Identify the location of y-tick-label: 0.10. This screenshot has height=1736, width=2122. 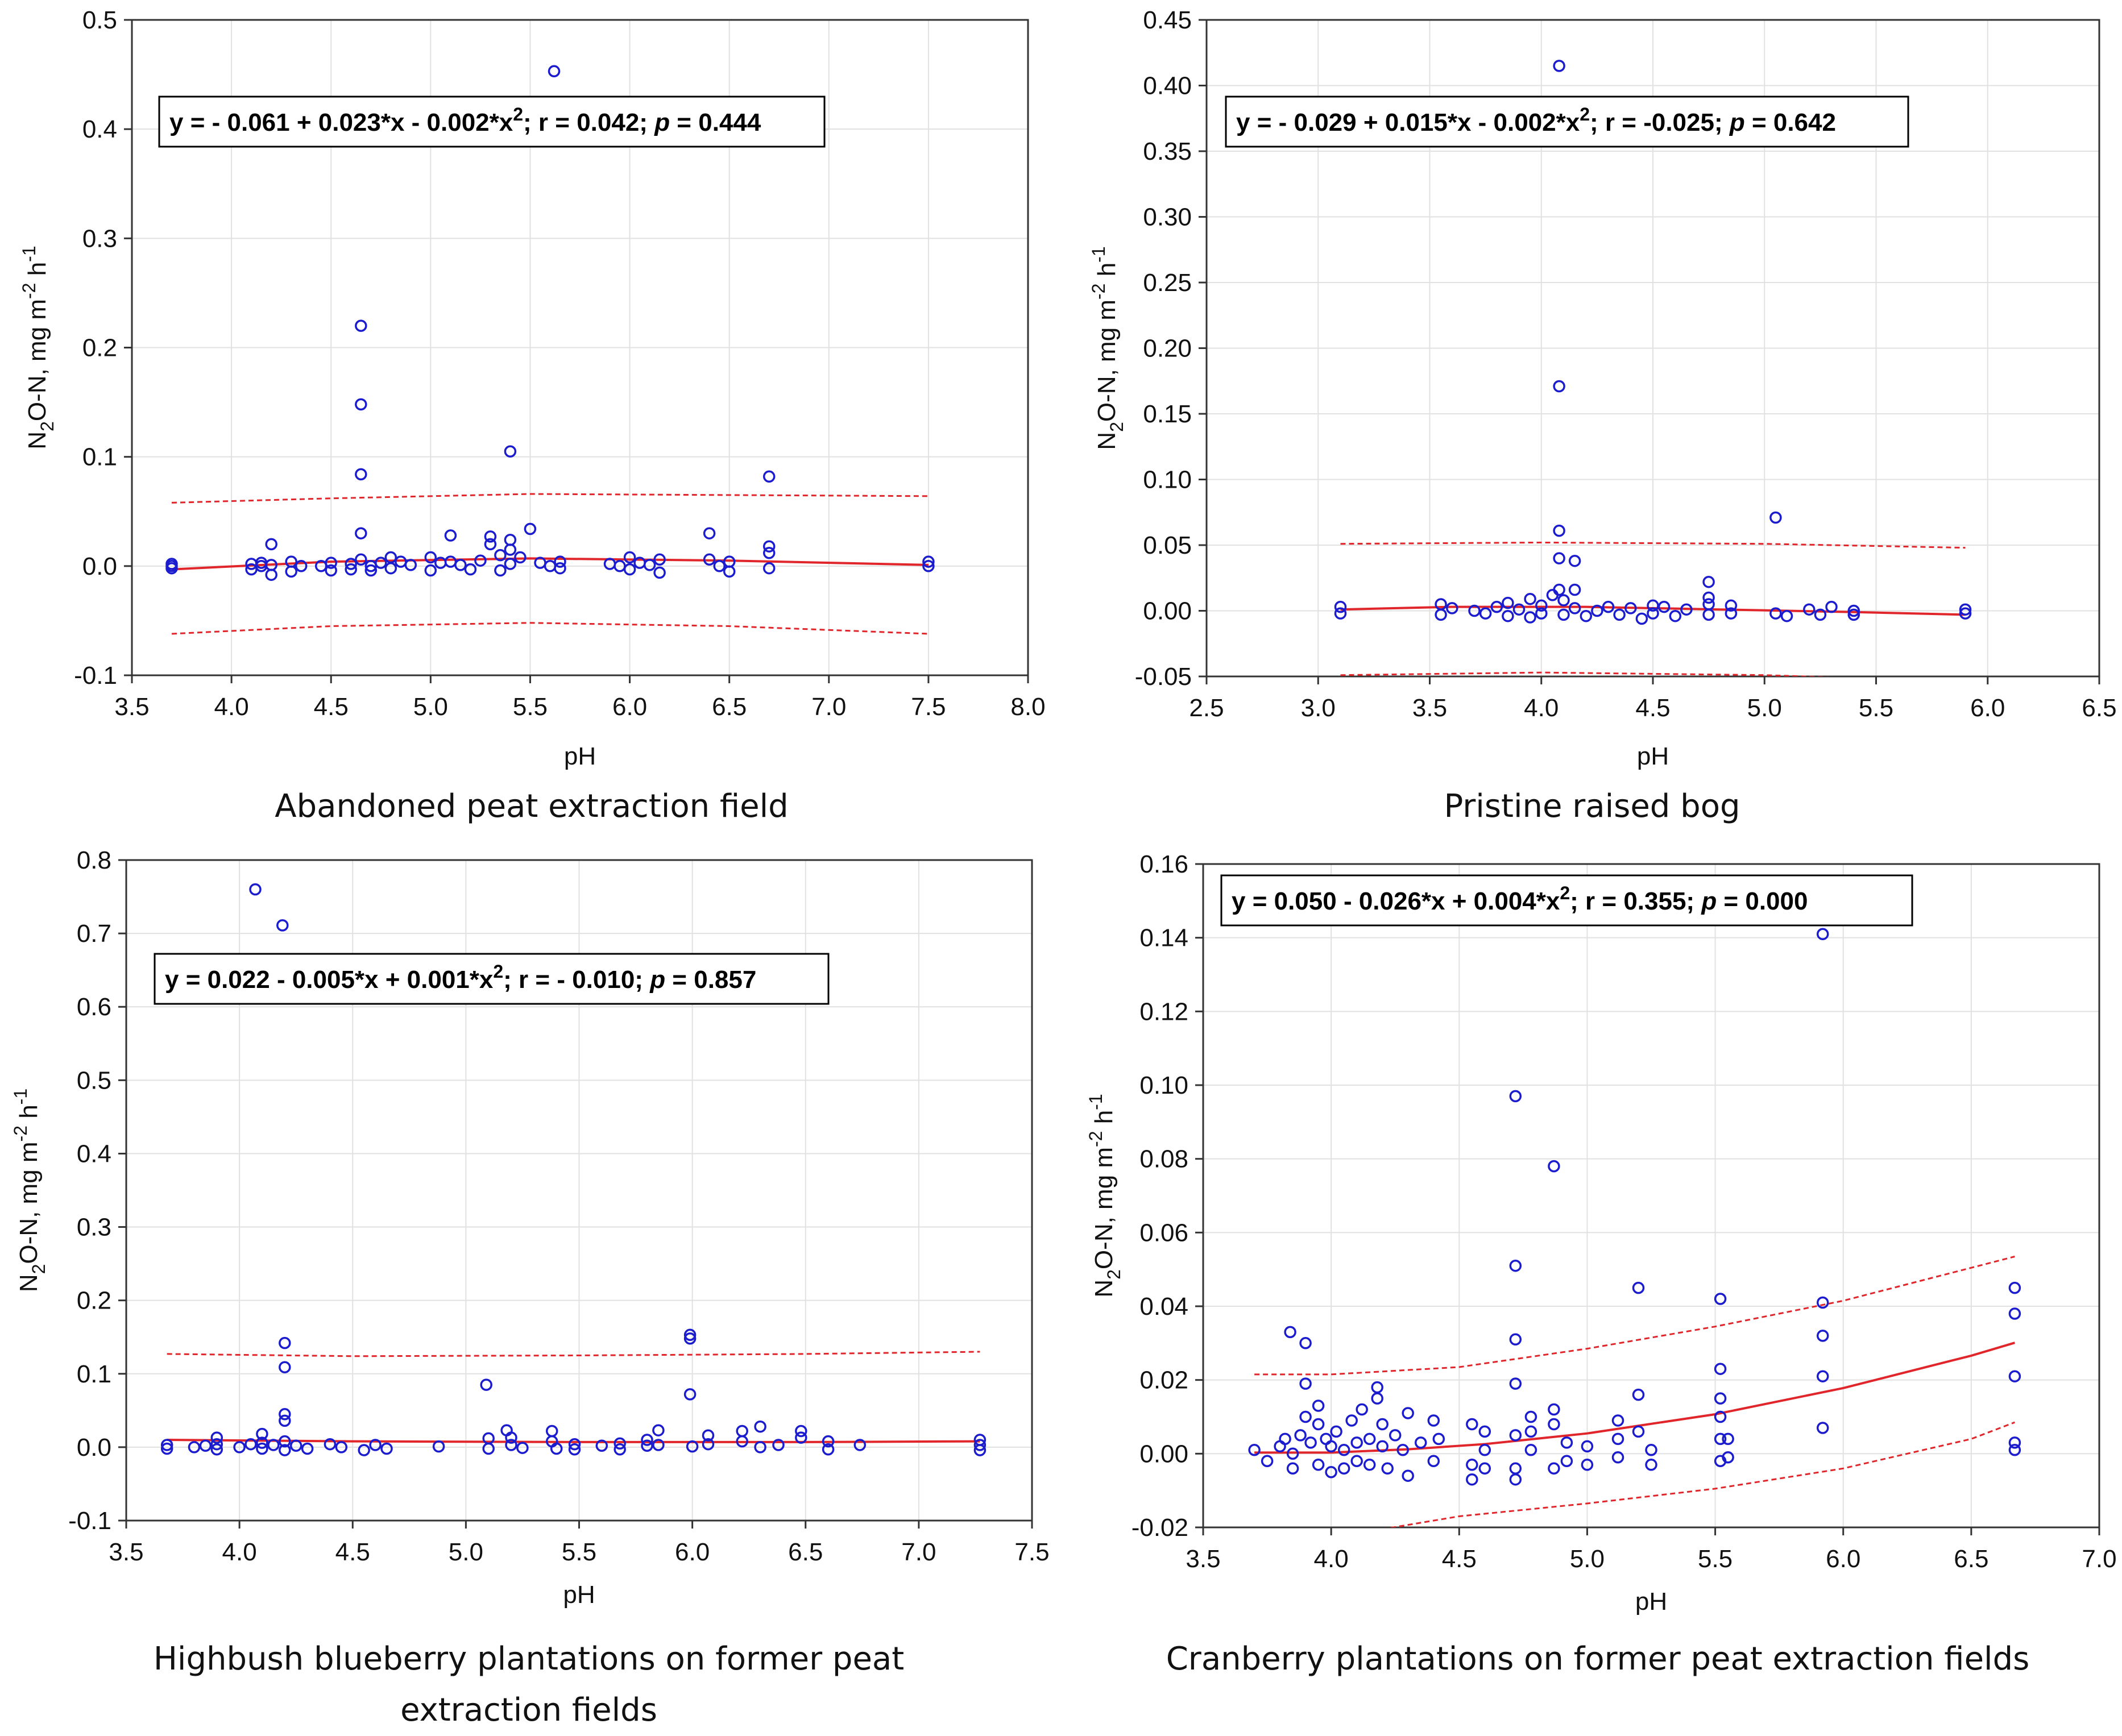
(1167, 480).